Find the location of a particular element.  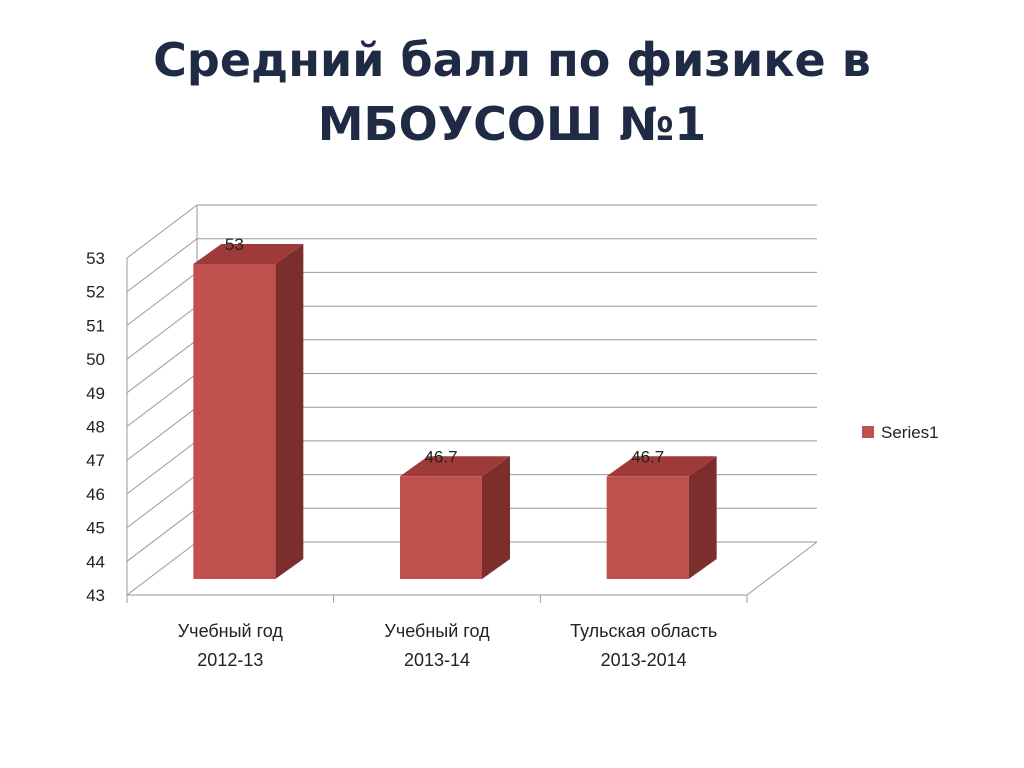

title-line-1: Средний балл по физике в is located at coordinates (512, 60).